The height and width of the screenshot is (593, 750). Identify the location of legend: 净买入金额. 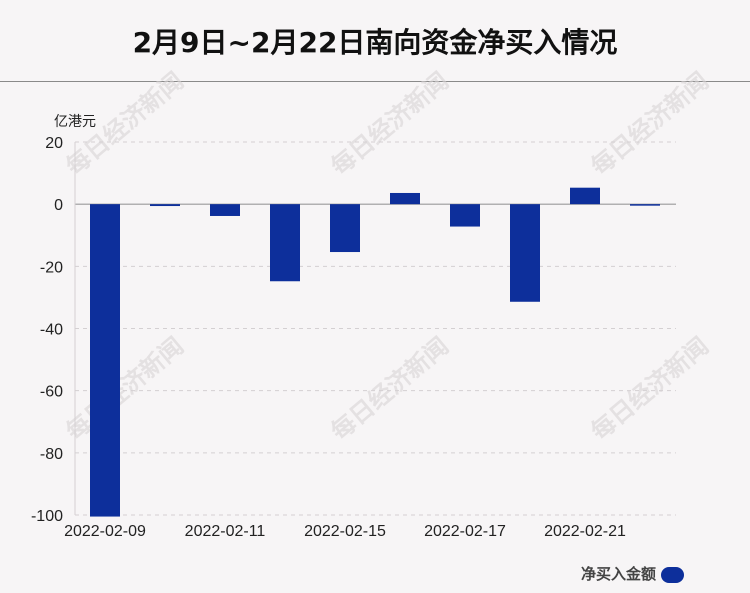
(632, 574).